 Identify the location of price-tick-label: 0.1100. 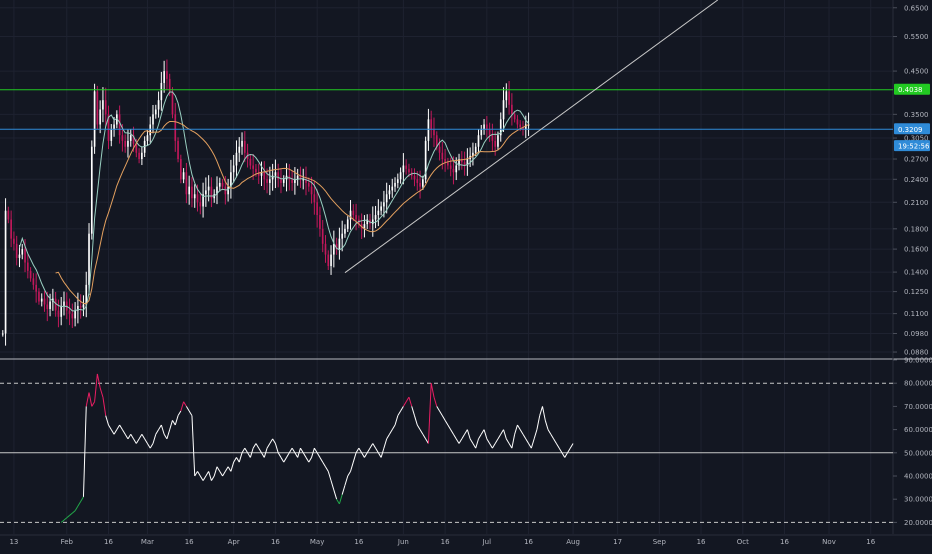
(916, 314).